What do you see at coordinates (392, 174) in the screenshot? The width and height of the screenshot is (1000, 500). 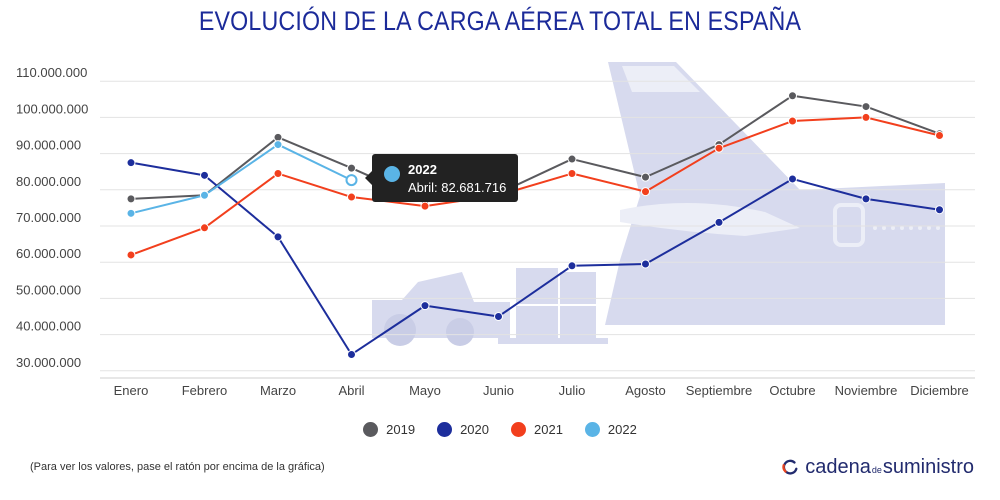 I see `tooltip-series-dot` at bounding box center [392, 174].